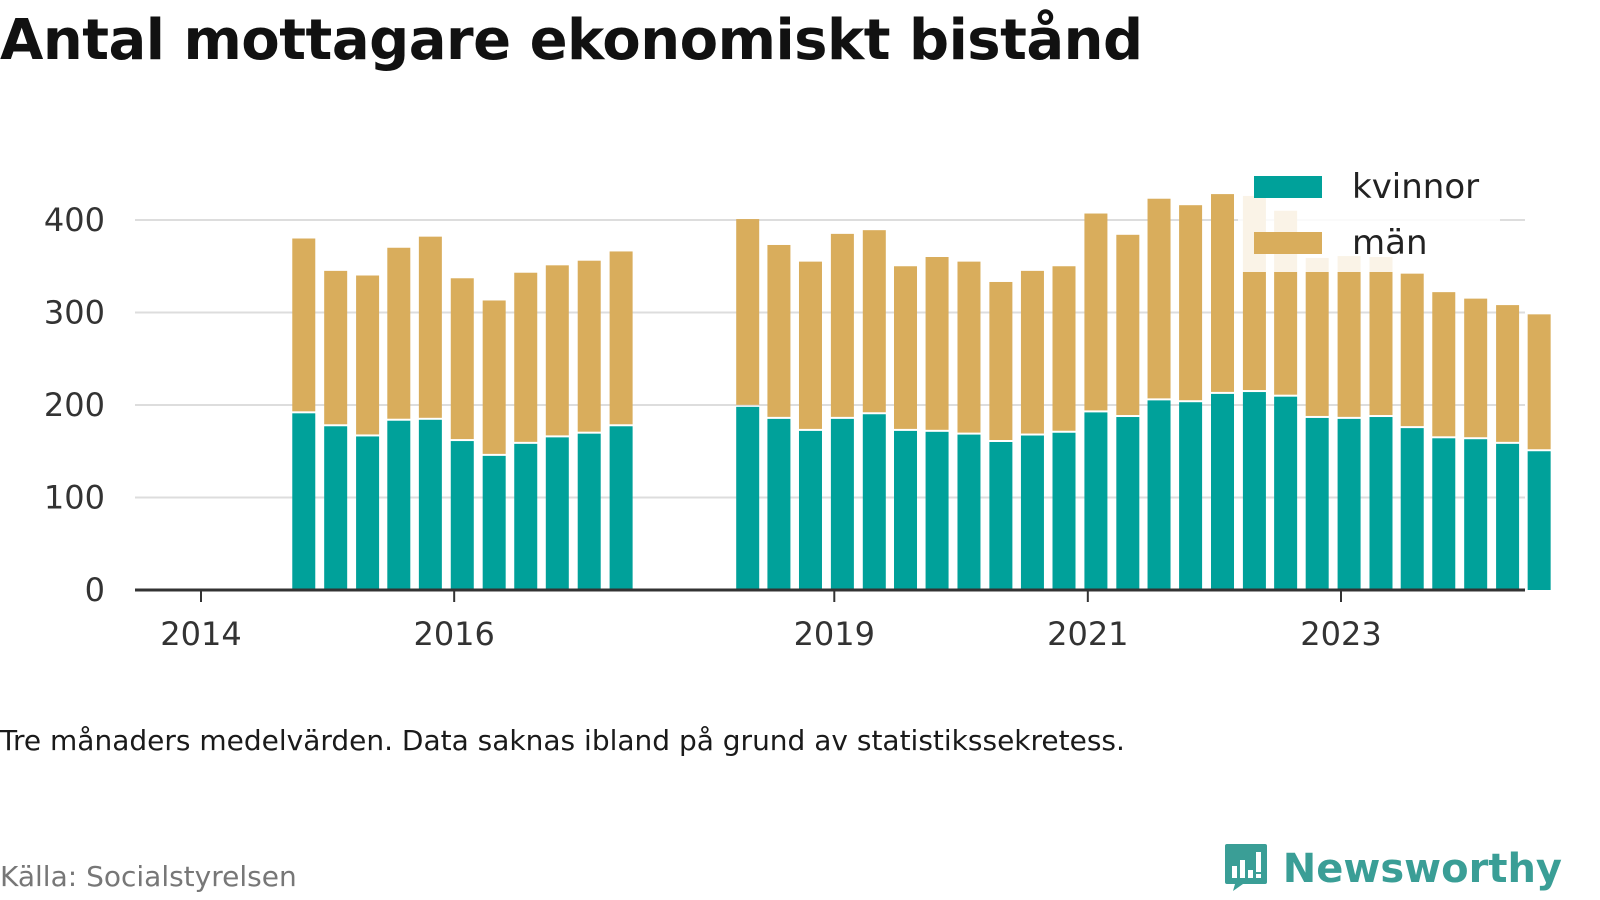 This screenshot has height=900, width=1600. Describe the element at coordinates (1246, 869) in the screenshot. I see `bar-chart-speech-bubble-icon` at that location.